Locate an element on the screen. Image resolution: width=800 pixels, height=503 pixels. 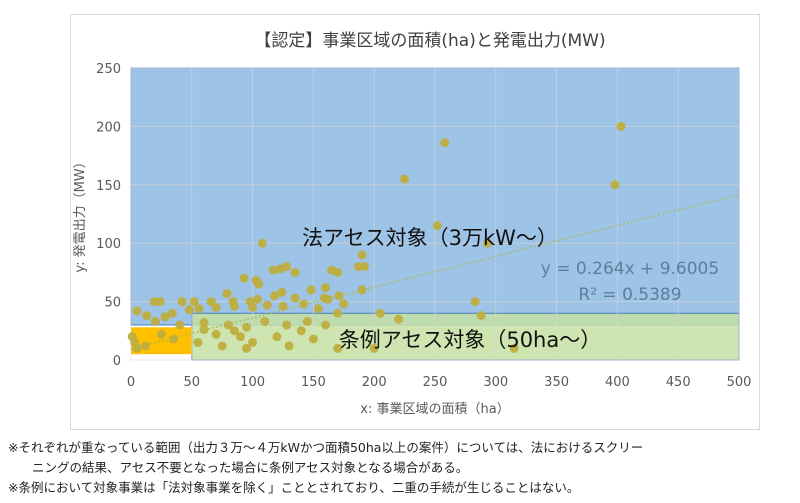
y-tick-label: 0 is located at coordinates (117, 361).